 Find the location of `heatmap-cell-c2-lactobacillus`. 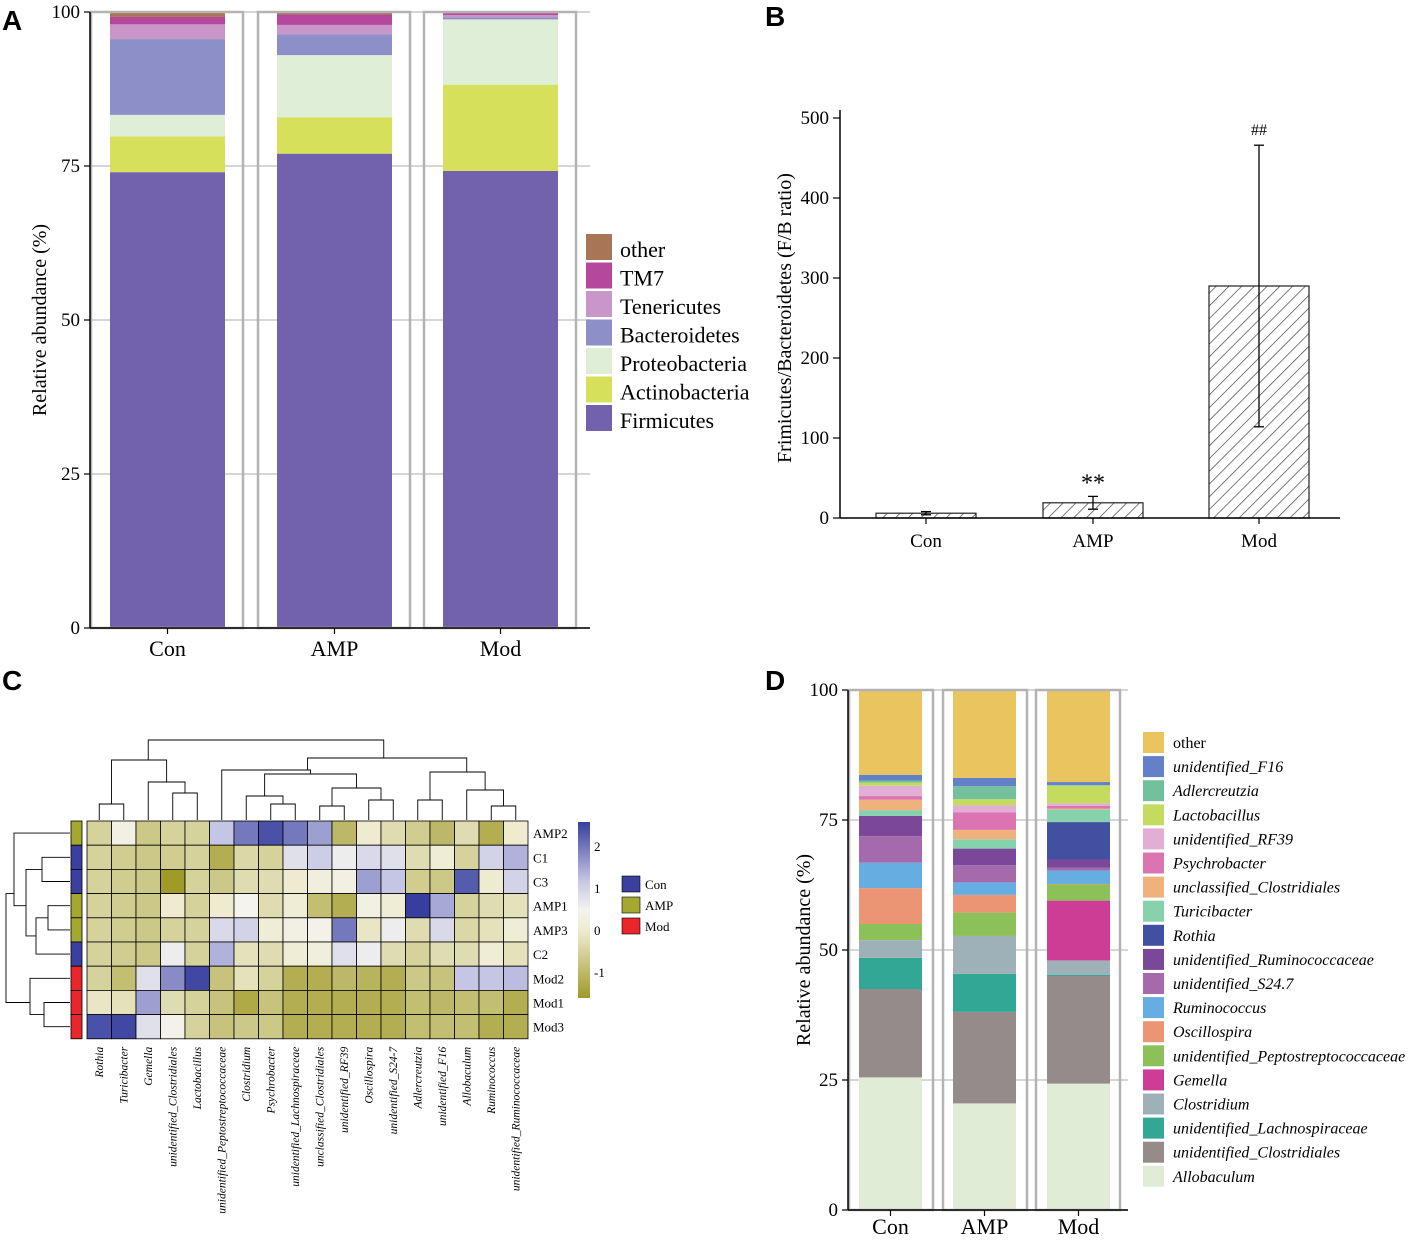

heatmap-cell-c2-lactobacillus is located at coordinates (197, 954).